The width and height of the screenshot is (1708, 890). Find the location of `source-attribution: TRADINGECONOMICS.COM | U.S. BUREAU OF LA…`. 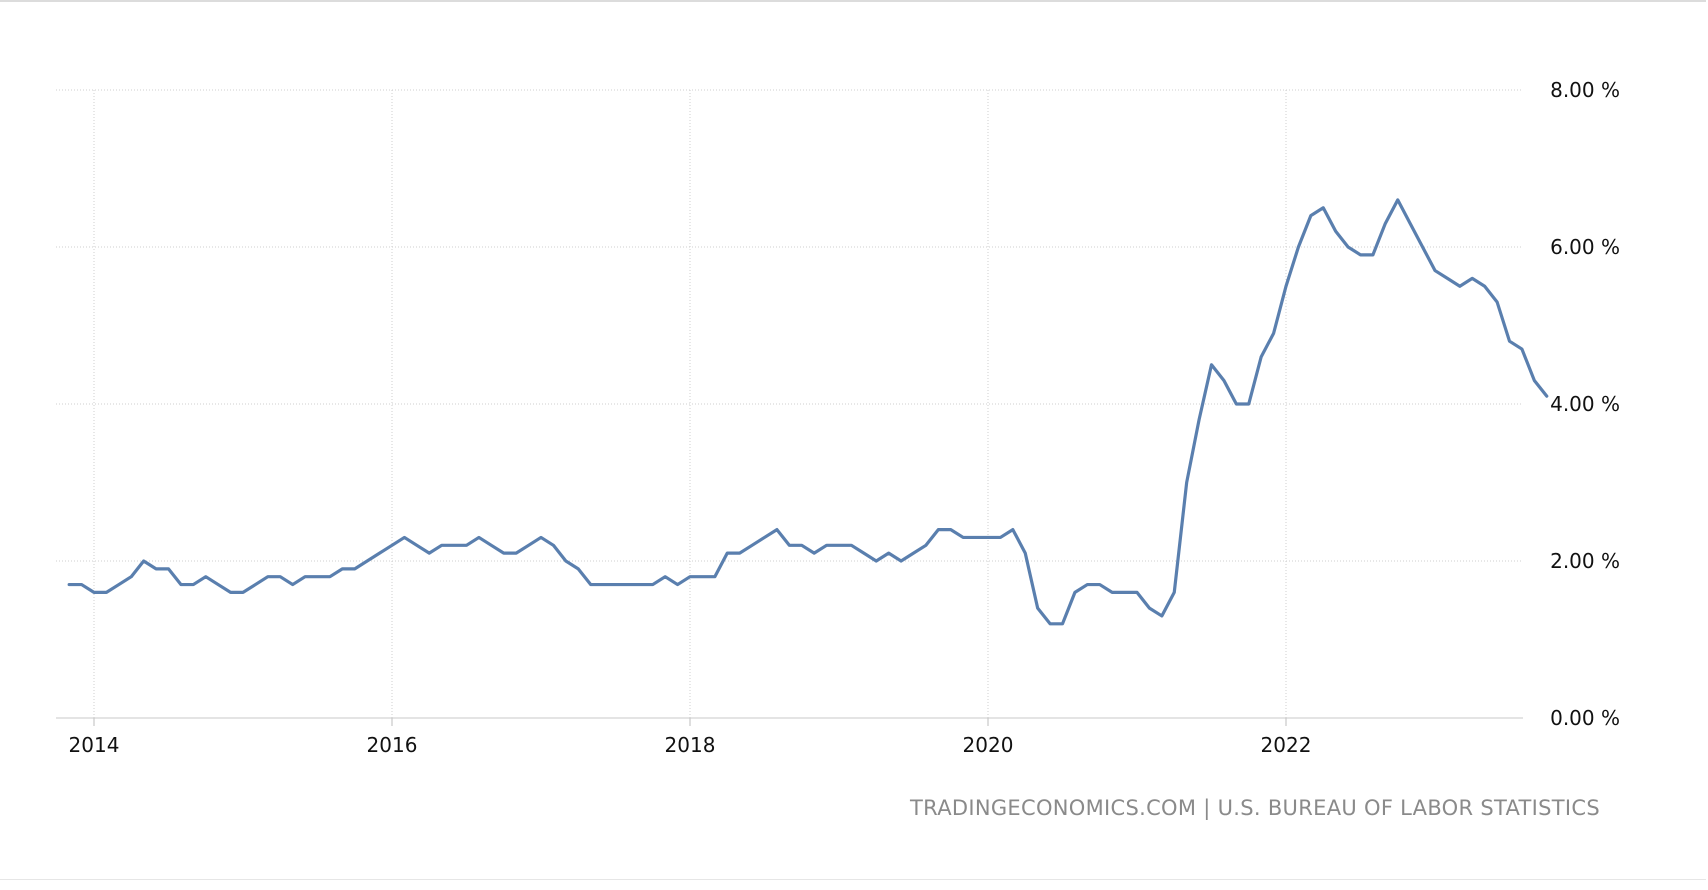

source-attribution: TRADINGECONOMICS.COM | U.S. BUREAU OF LA… is located at coordinates (1254, 808).